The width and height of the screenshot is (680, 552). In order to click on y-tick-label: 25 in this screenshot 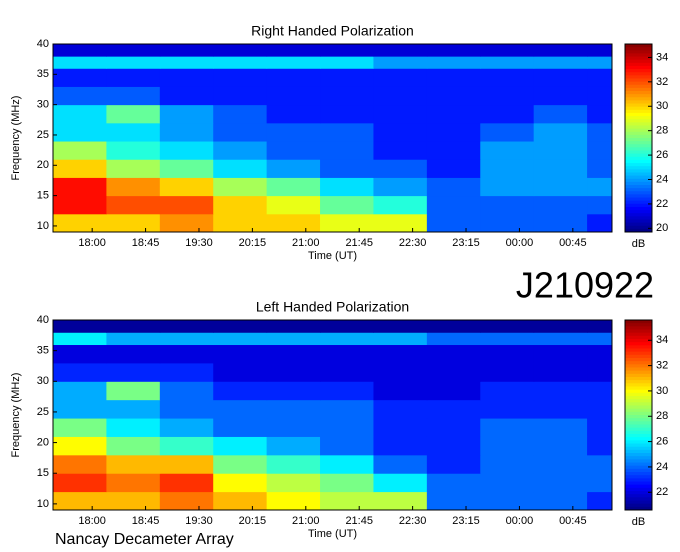, I will do `click(43, 412)`.